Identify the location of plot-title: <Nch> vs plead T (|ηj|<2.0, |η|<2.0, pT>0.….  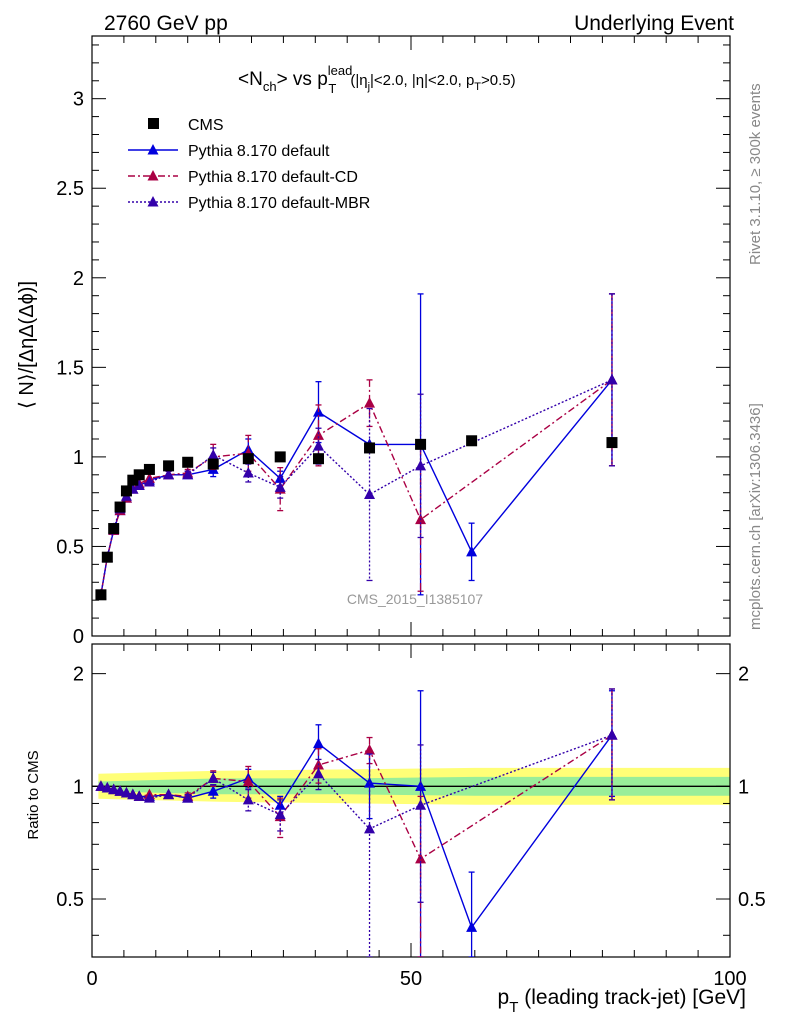
(377, 79).